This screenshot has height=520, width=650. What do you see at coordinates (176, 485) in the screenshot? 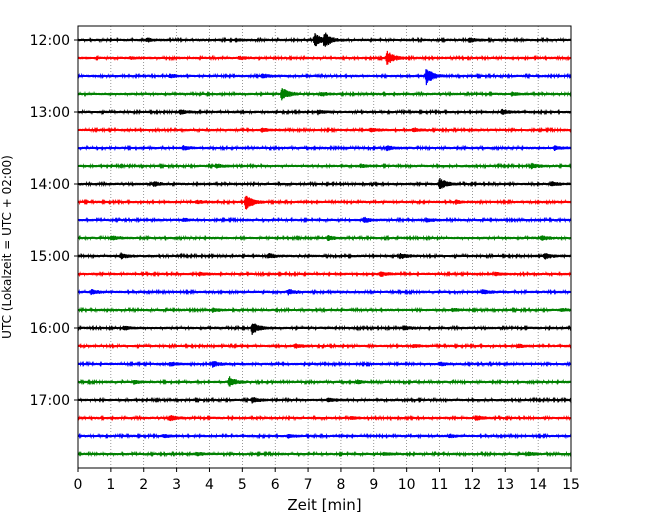
I see `x-tick-label: 3` at bounding box center [176, 485].